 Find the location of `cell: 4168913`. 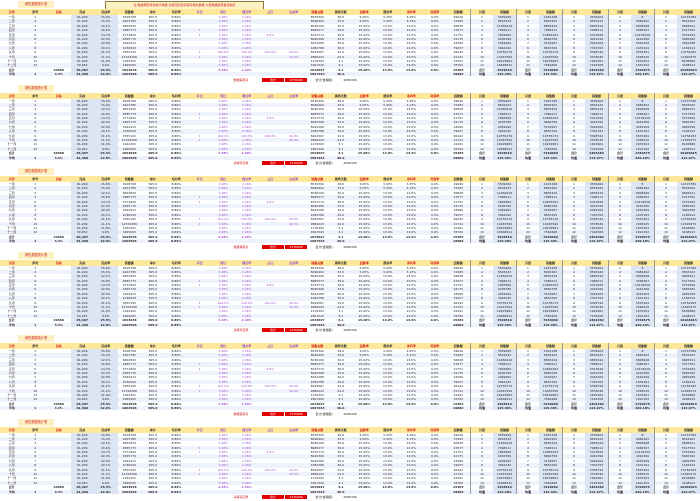

cell: 4168913 is located at coordinates (688, 149).